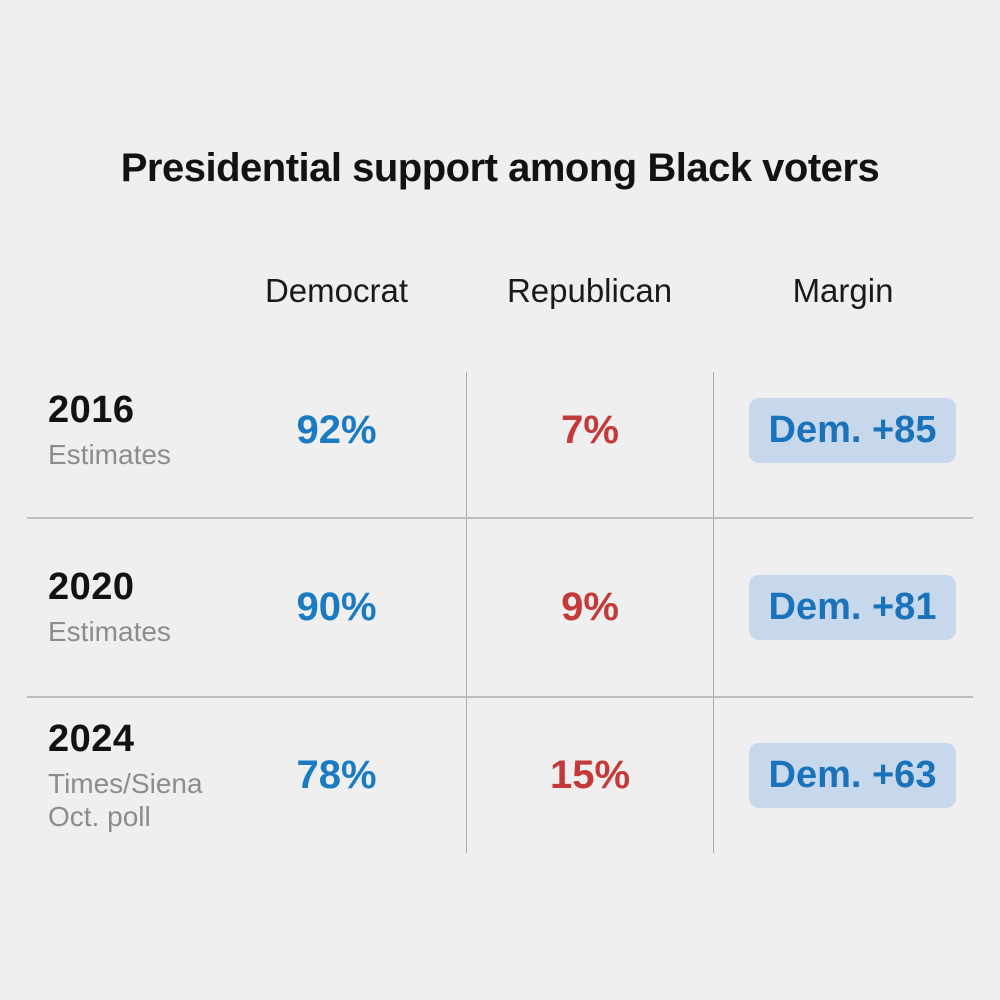 The width and height of the screenshot is (1000, 1000). I want to click on year-label: 2016, so click(91, 410).